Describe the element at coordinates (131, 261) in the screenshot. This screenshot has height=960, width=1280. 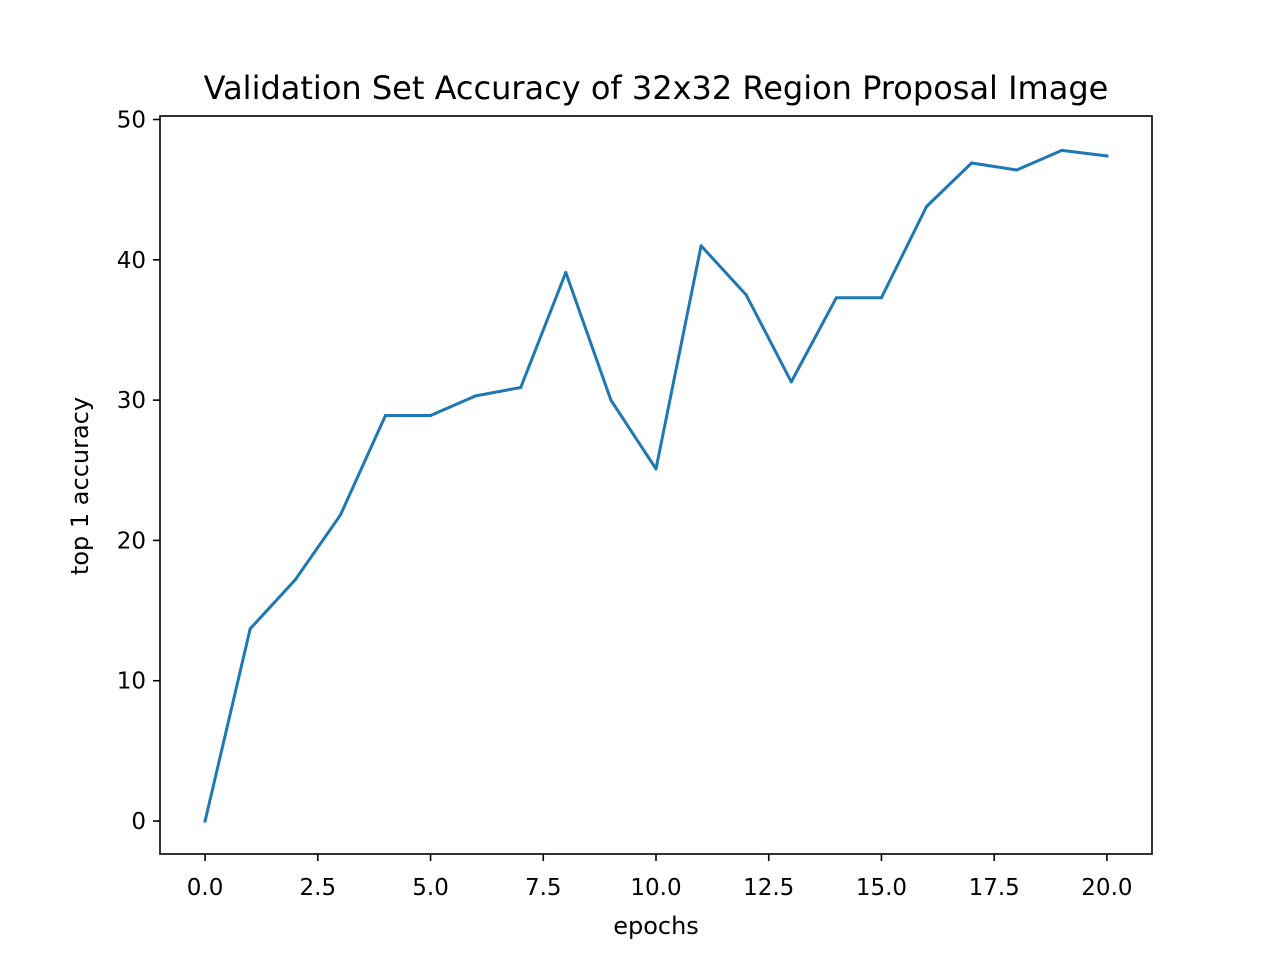
I see `y-tick-label: 40` at that location.